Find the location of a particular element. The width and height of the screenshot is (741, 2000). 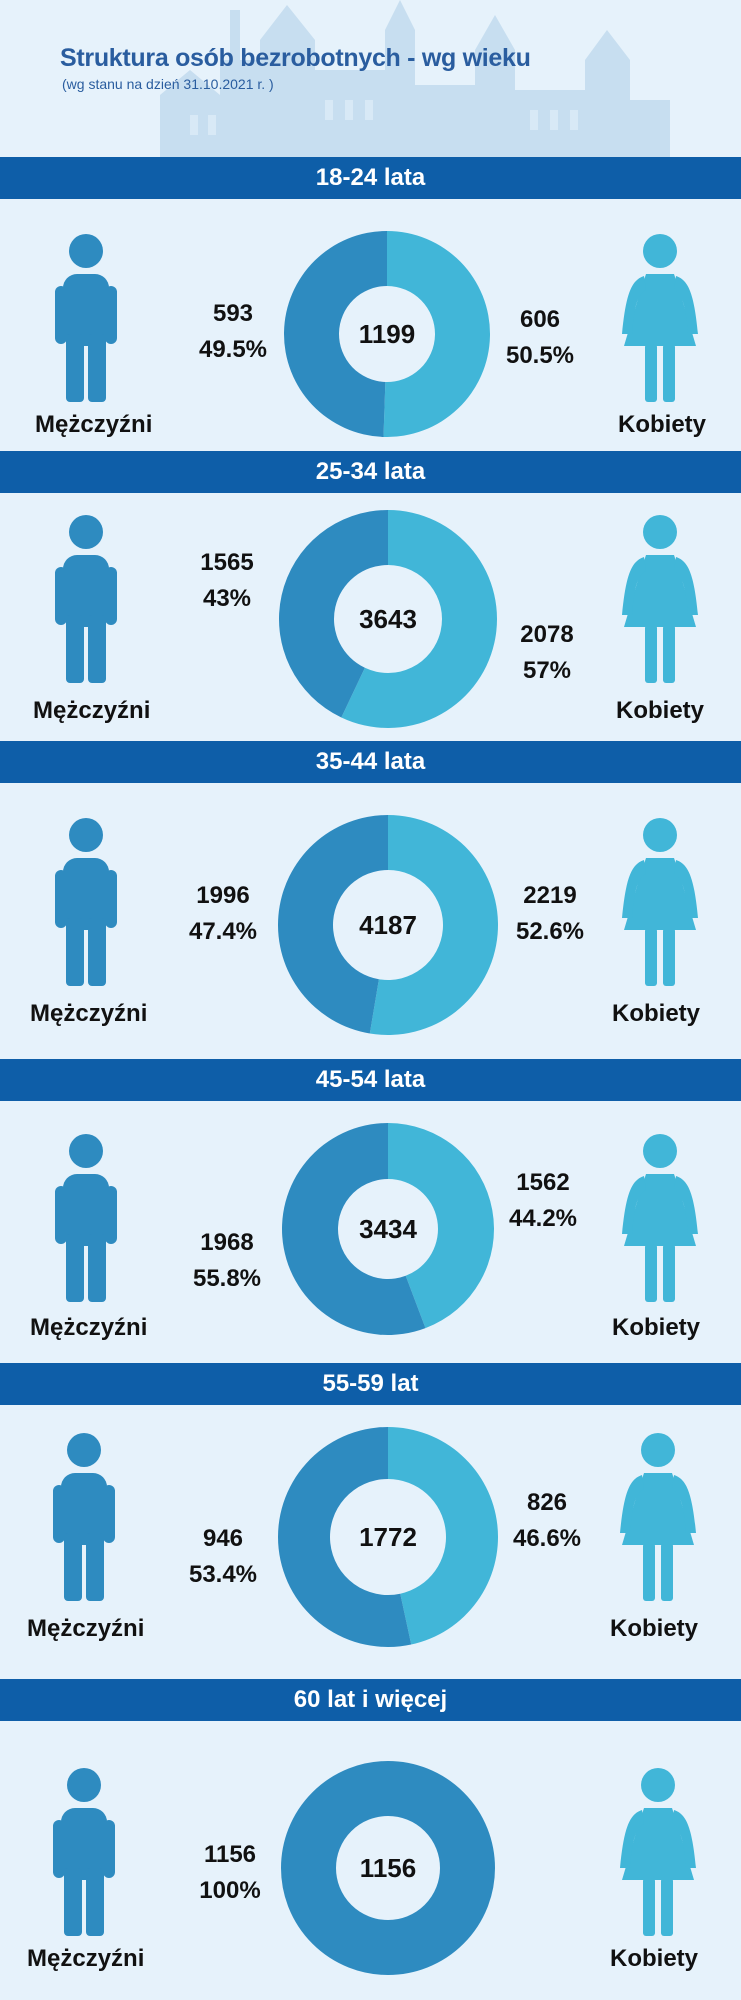

men-percent: 55.8% is located at coordinates (227, 1278).